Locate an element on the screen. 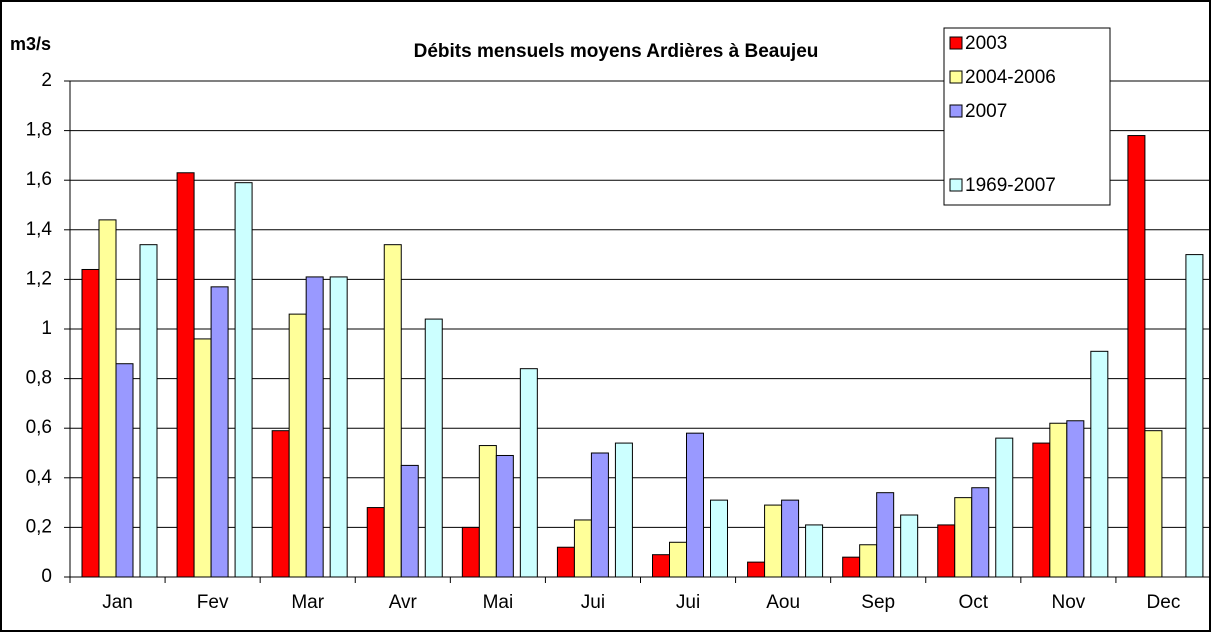 The image size is (1211, 632). y-tick-label: 1,4 is located at coordinates (39, 229).